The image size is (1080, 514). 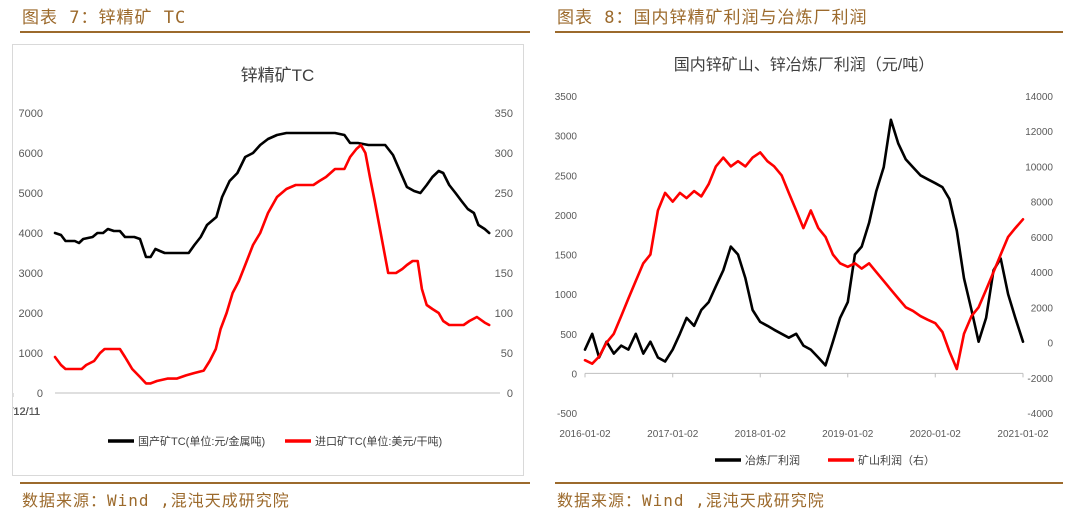 What do you see at coordinates (104, 18) in the screenshot?
I see `figure-7-title: 图表 7：锌精矿 TC` at bounding box center [104, 18].